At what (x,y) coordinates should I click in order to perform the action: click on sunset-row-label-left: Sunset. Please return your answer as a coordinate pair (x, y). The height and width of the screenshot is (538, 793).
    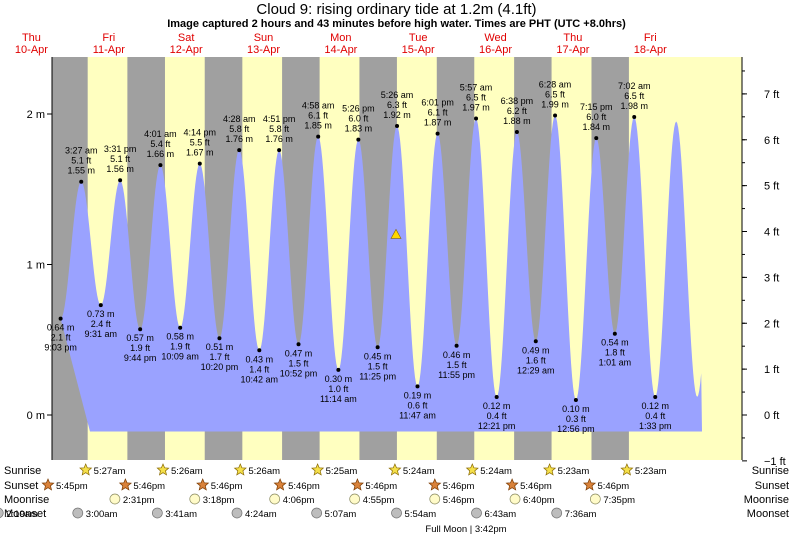
    Looking at the image, I should click on (21, 486).